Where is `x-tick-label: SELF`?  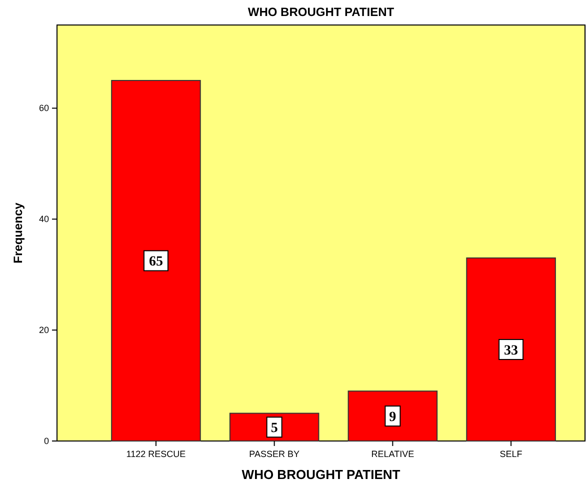 x-tick-label: SELF is located at coordinates (511, 454).